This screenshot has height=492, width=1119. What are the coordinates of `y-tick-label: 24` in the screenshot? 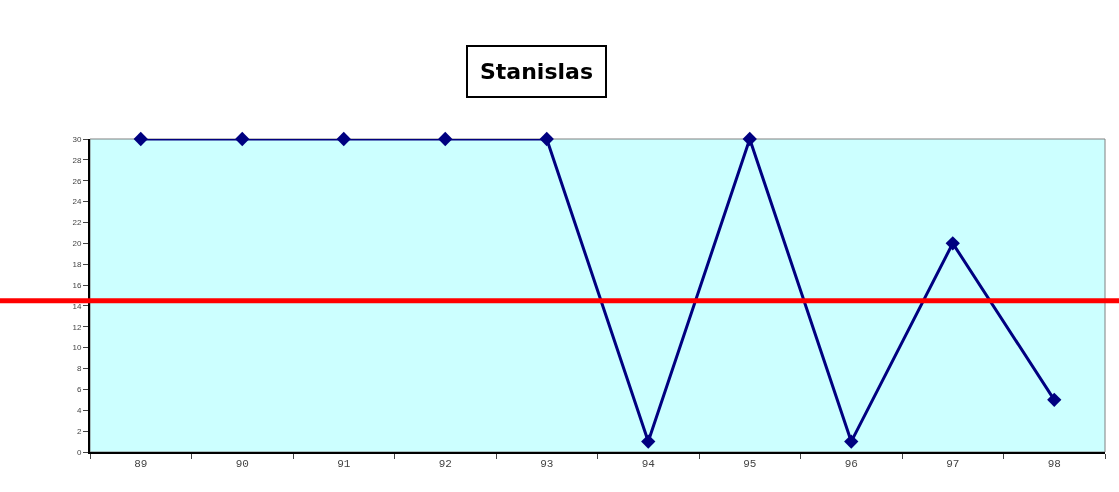 It's located at (77, 202).